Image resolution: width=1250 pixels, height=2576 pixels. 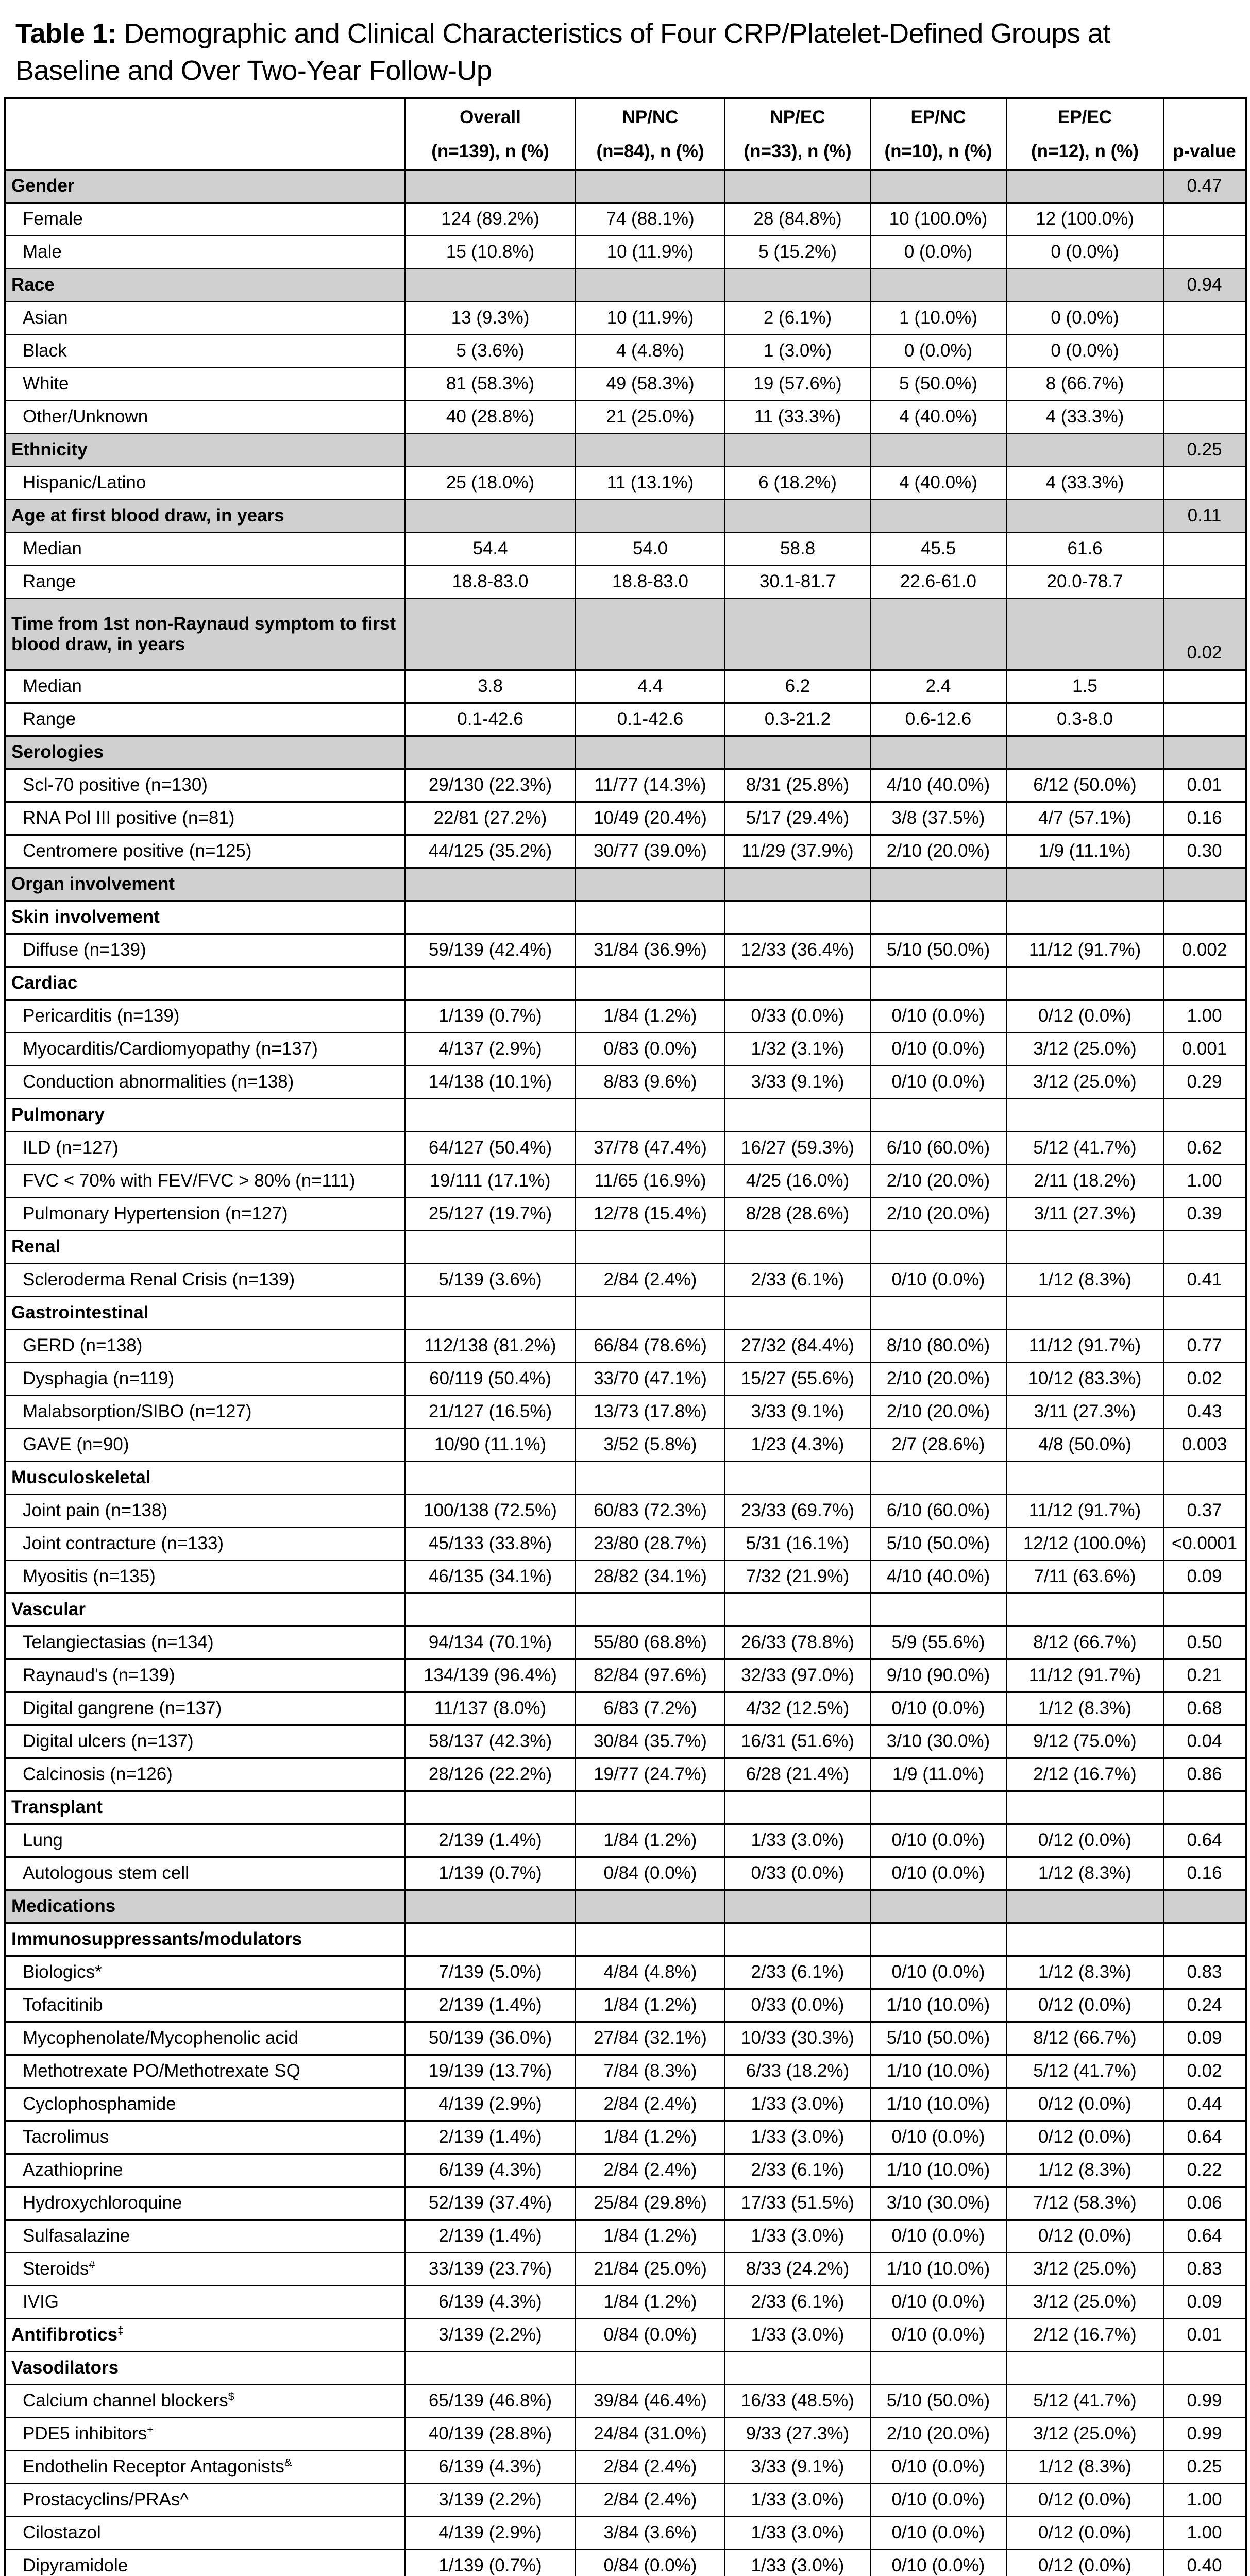 What do you see at coordinates (650, 2039) in the screenshot?
I see `cell-value: 27/84 (32.1%)` at bounding box center [650, 2039].